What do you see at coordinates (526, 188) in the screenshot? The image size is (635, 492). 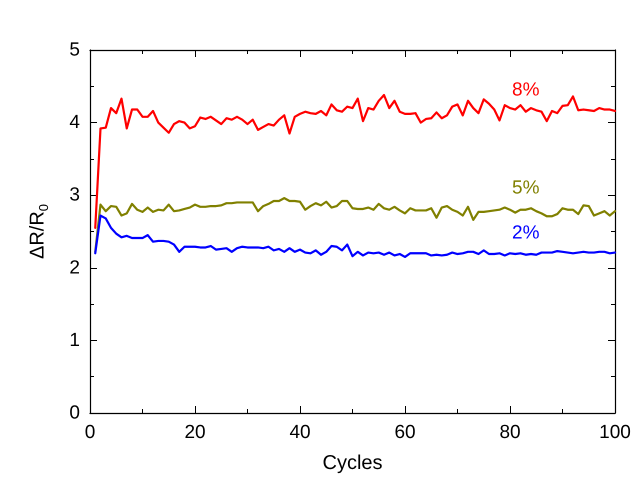 I see `series-label: 5%` at bounding box center [526, 188].